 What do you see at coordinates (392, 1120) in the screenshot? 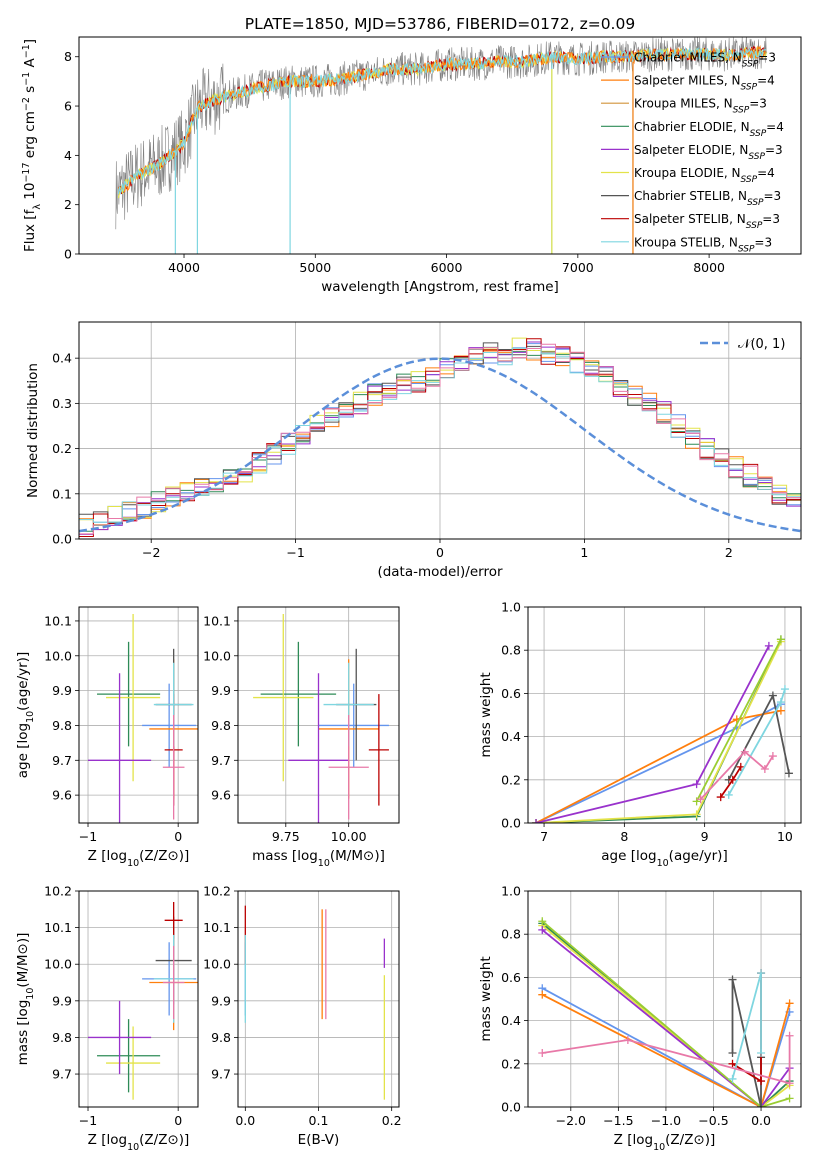
I see `x-tick-label: 0.2` at bounding box center [392, 1120].